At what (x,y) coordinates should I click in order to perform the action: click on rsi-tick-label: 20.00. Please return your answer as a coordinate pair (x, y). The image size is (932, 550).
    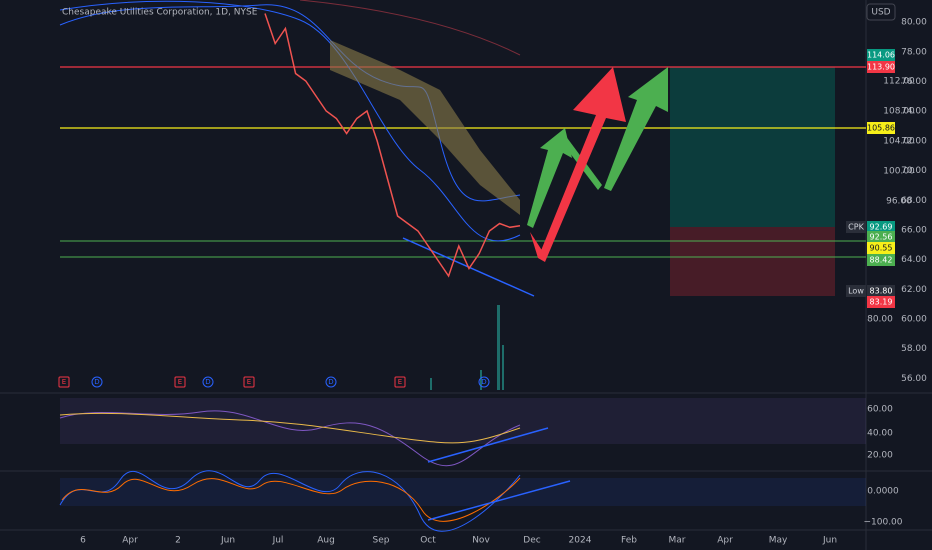
    Looking at the image, I should click on (880, 456).